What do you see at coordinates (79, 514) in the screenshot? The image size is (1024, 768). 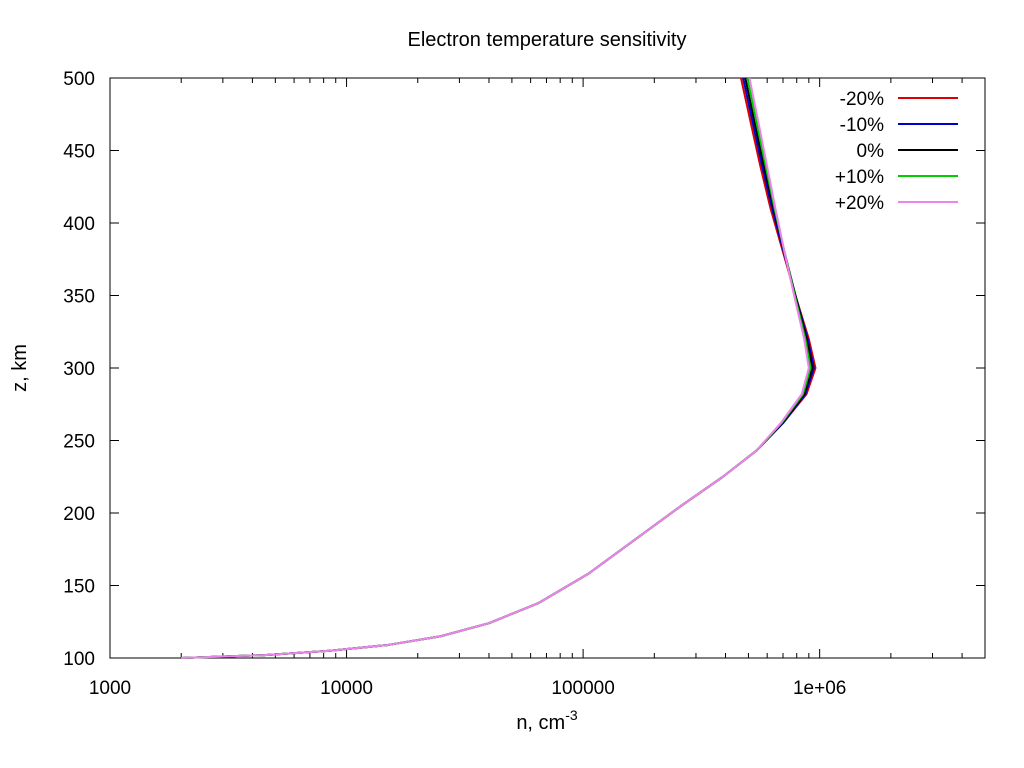 I see `y-tick-label: 200` at bounding box center [79, 514].